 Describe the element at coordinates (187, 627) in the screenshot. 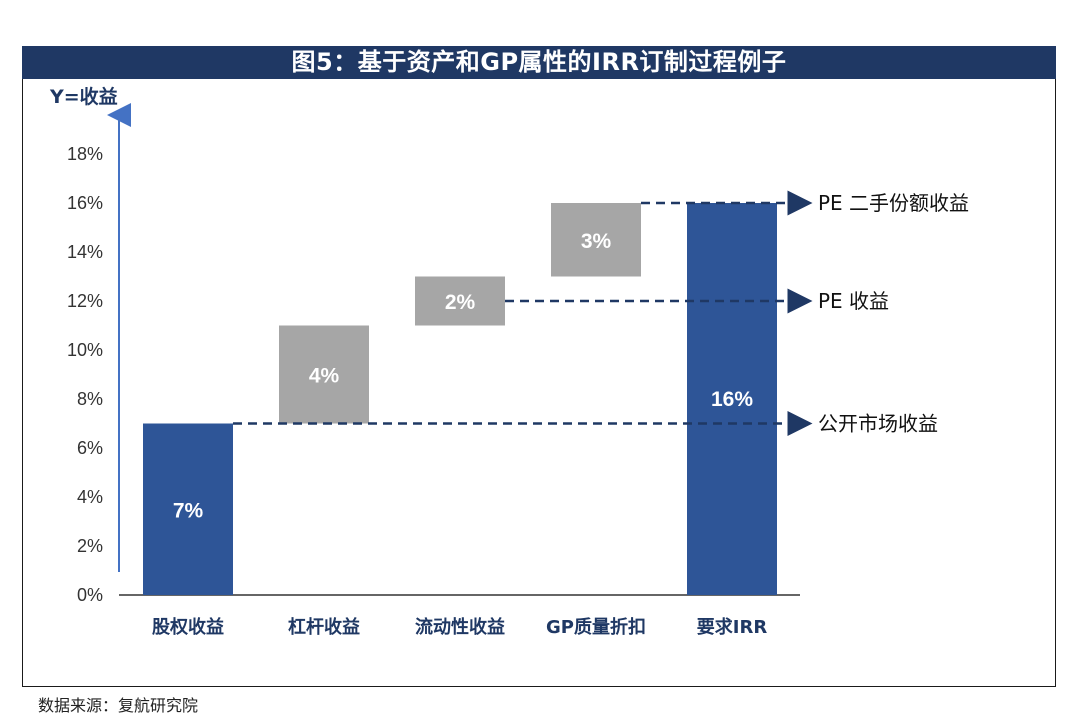

I see `x-category-label: 股权收益` at that location.